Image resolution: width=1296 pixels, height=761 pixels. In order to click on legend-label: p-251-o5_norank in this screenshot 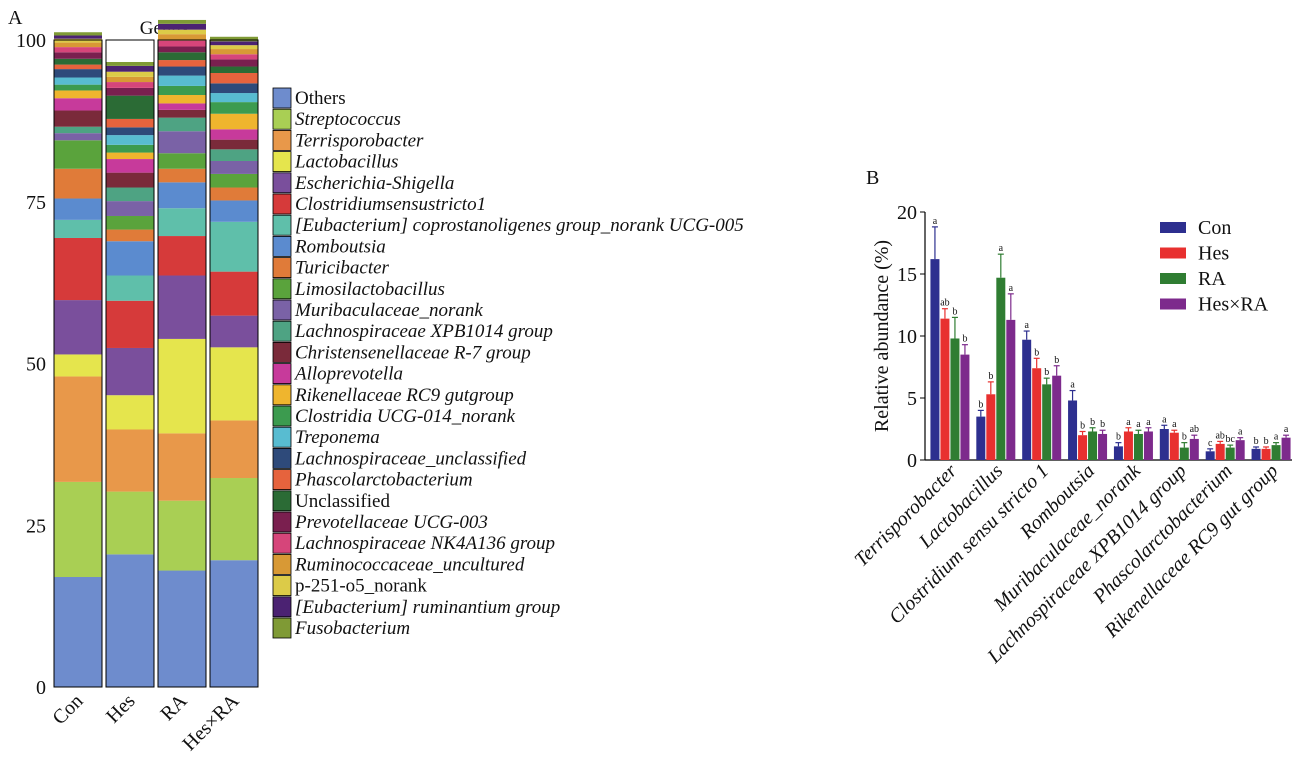, I will do `click(361, 586)`.